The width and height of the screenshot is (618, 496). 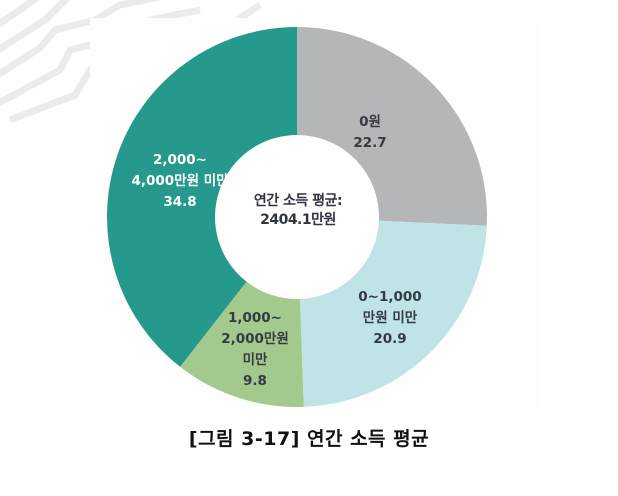 I want to click on slice-label-line: 2,000만원, so click(x=255, y=339).